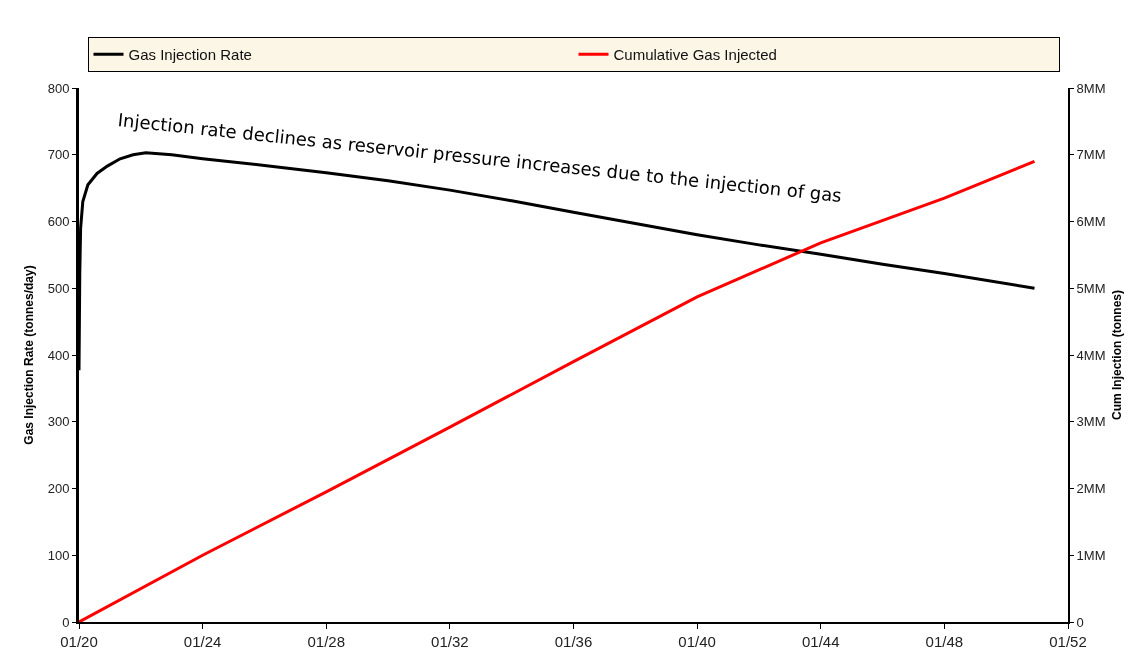 The height and width of the screenshot is (670, 1130). What do you see at coordinates (1091, 222) in the screenshot?
I see `y2-tick-label: 6MM` at bounding box center [1091, 222].